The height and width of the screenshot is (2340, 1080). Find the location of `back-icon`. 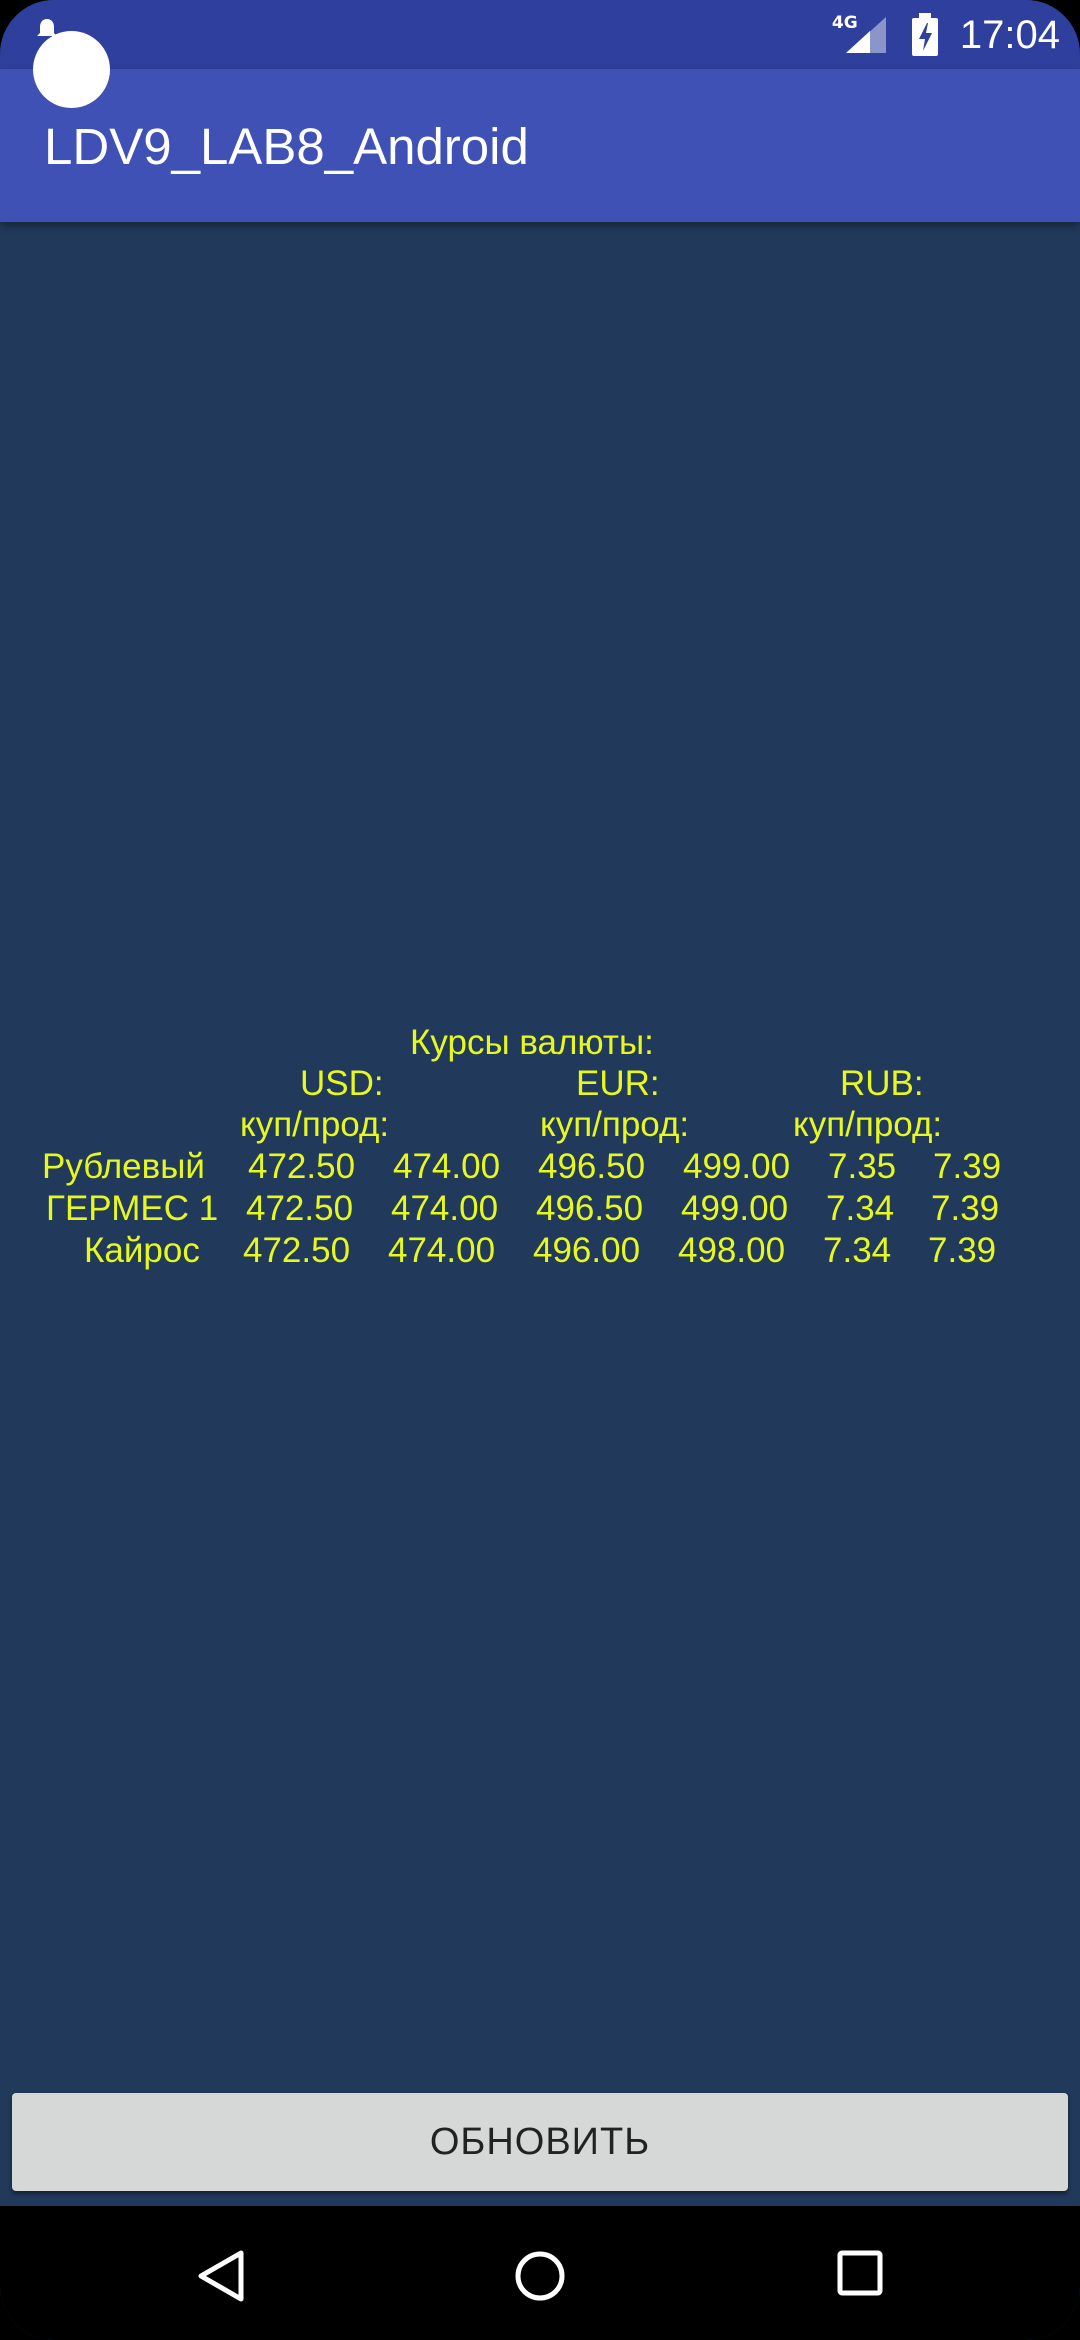

back-icon is located at coordinates (221, 2276).